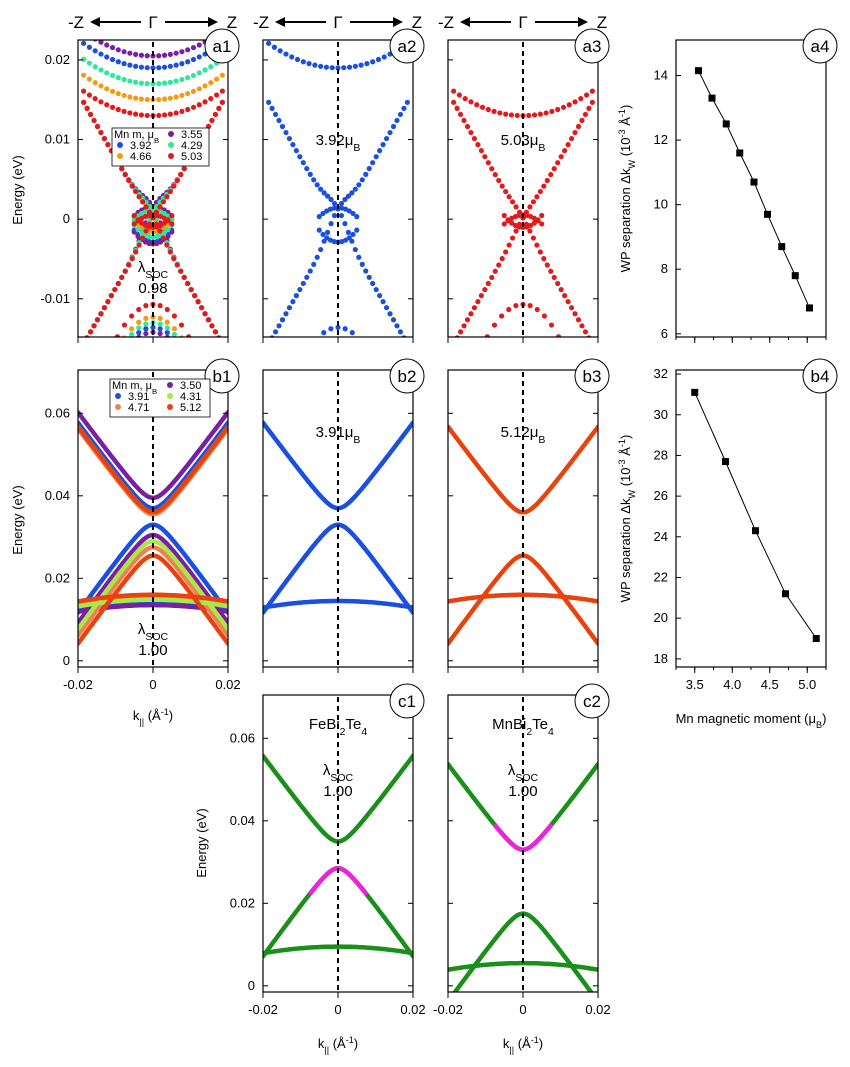  Describe the element at coordinates (152, 288) in the screenshot. I see `lambda-soc-value: 0.98` at that location.